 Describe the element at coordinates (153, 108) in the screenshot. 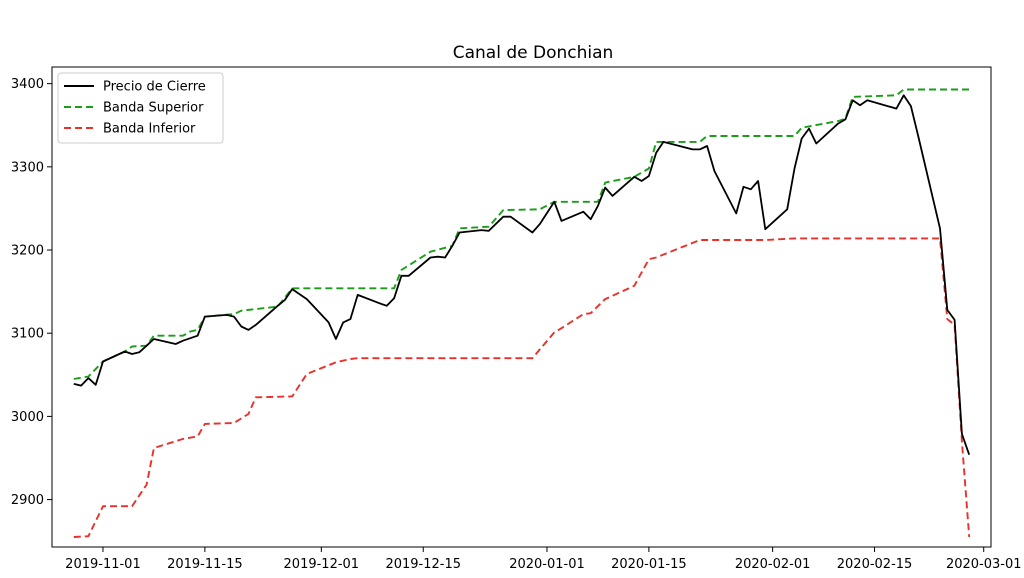

I see `legend-label: Banda Superior` at that location.